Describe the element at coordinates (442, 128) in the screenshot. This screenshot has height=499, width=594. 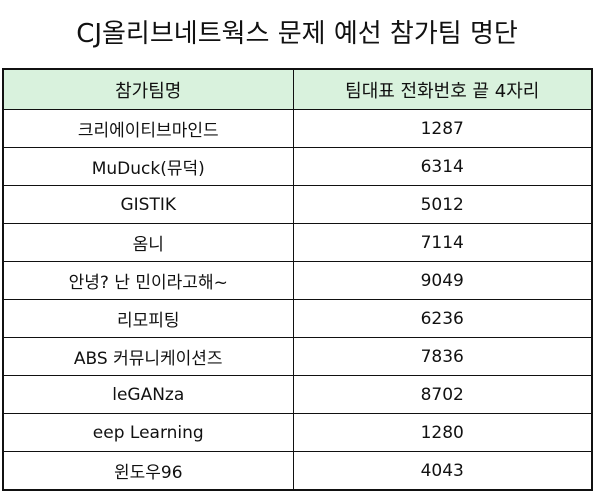
I see `phone-last4-cell: 1287` at that location.